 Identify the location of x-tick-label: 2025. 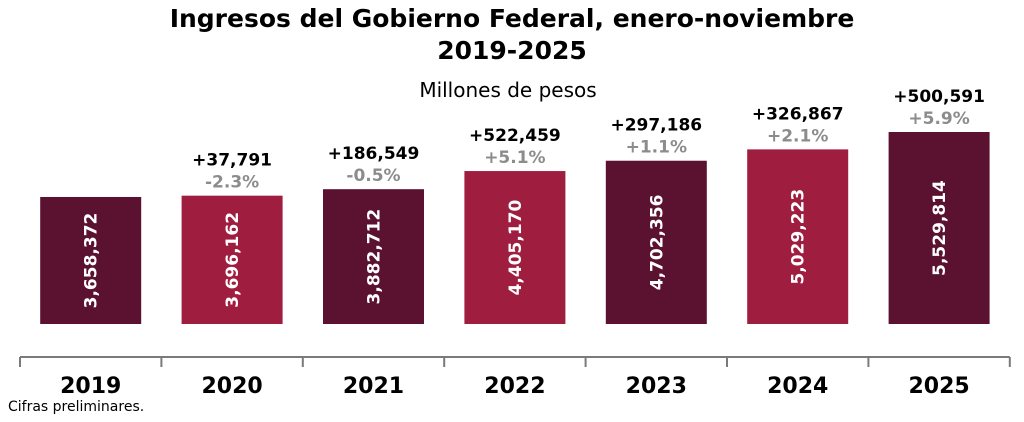
(938, 386).